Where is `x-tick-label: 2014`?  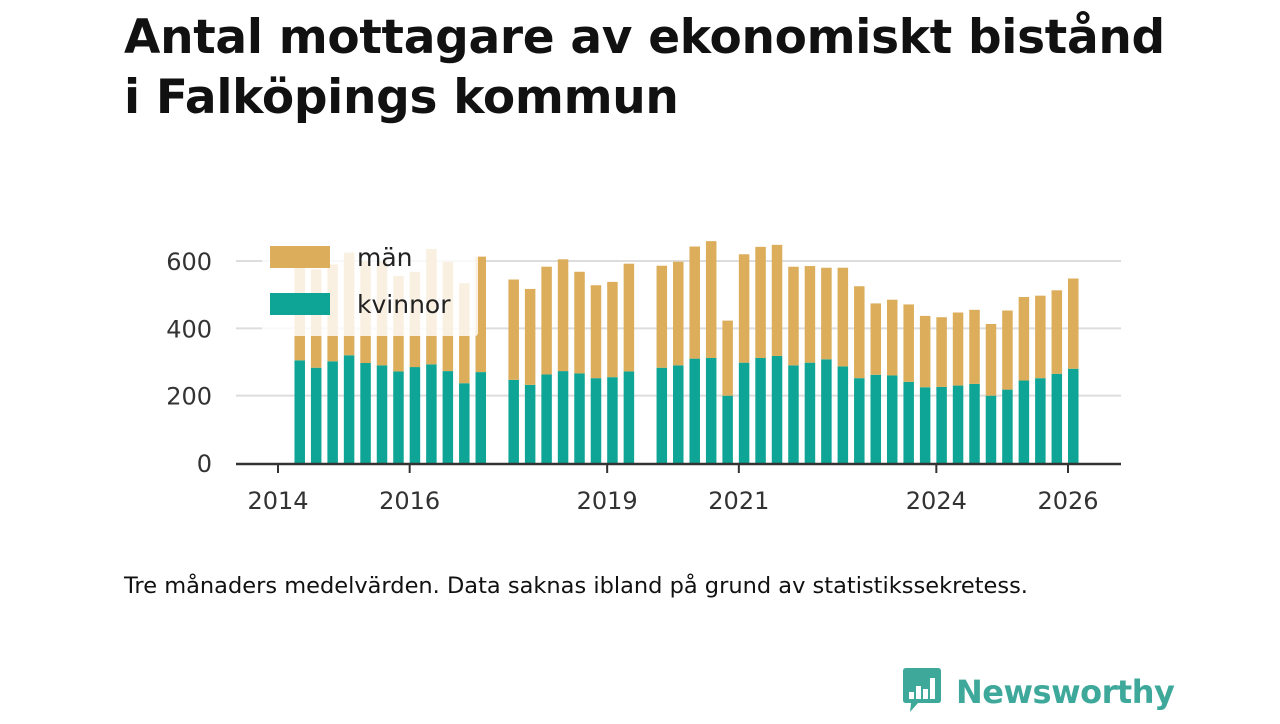 x-tick-label: 2014 is located at coordinates (277, 501).